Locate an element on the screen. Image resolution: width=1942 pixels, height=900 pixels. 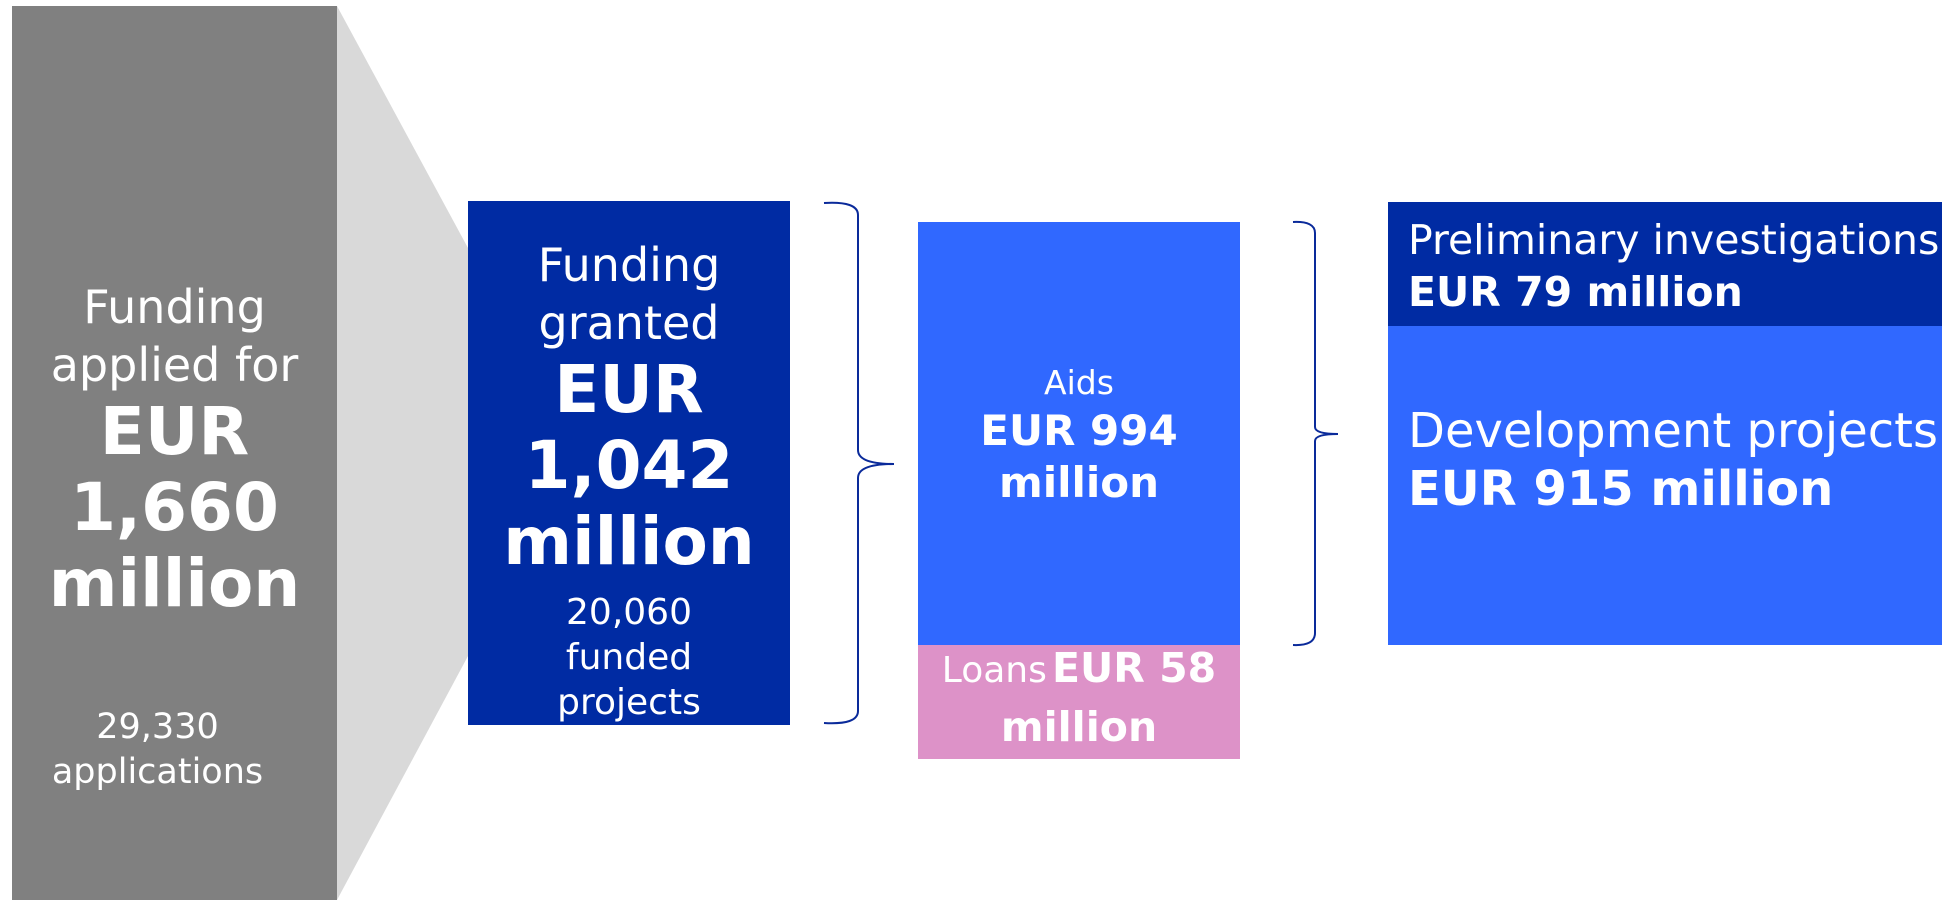
funnel is located at coordinates (402, 453).